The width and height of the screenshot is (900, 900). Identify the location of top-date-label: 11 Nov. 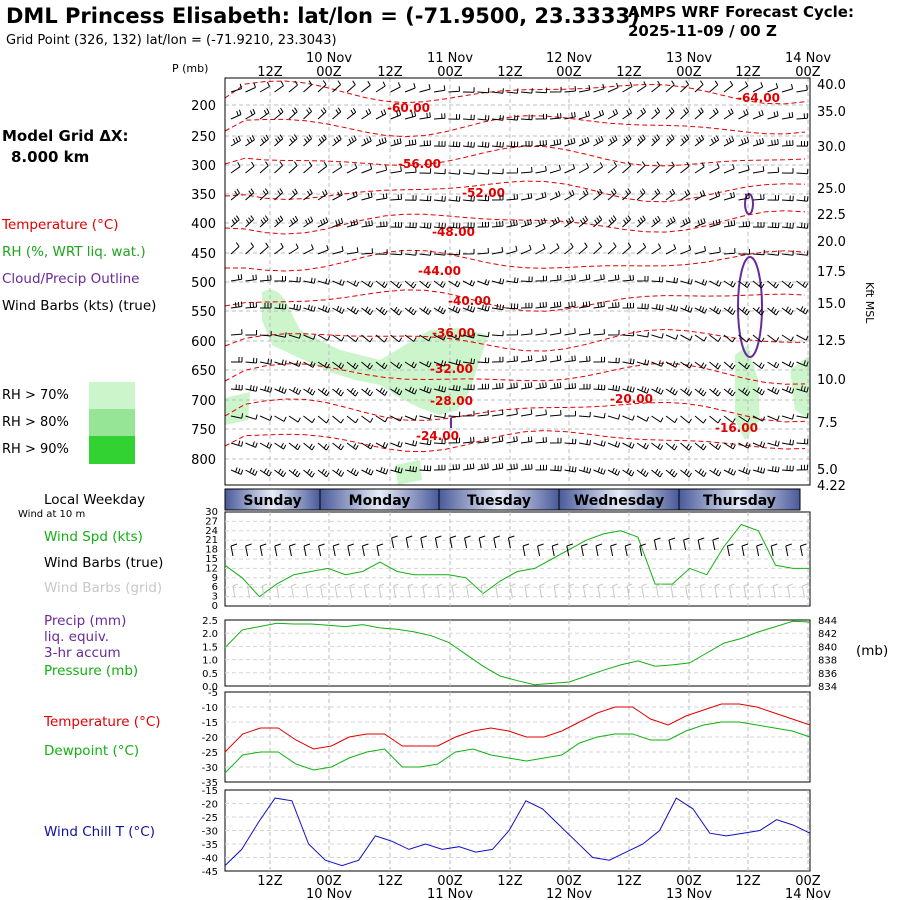
(450, 58).